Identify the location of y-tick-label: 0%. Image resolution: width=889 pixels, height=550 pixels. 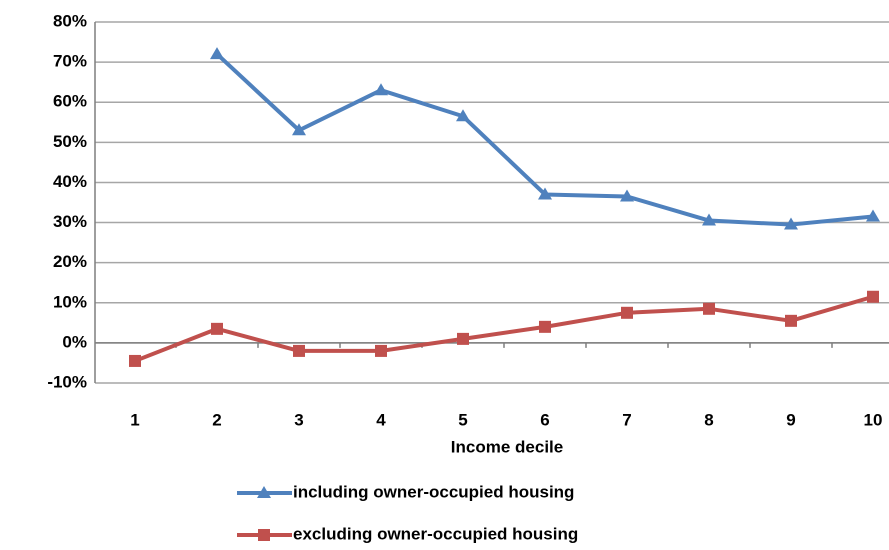
(74, 341).